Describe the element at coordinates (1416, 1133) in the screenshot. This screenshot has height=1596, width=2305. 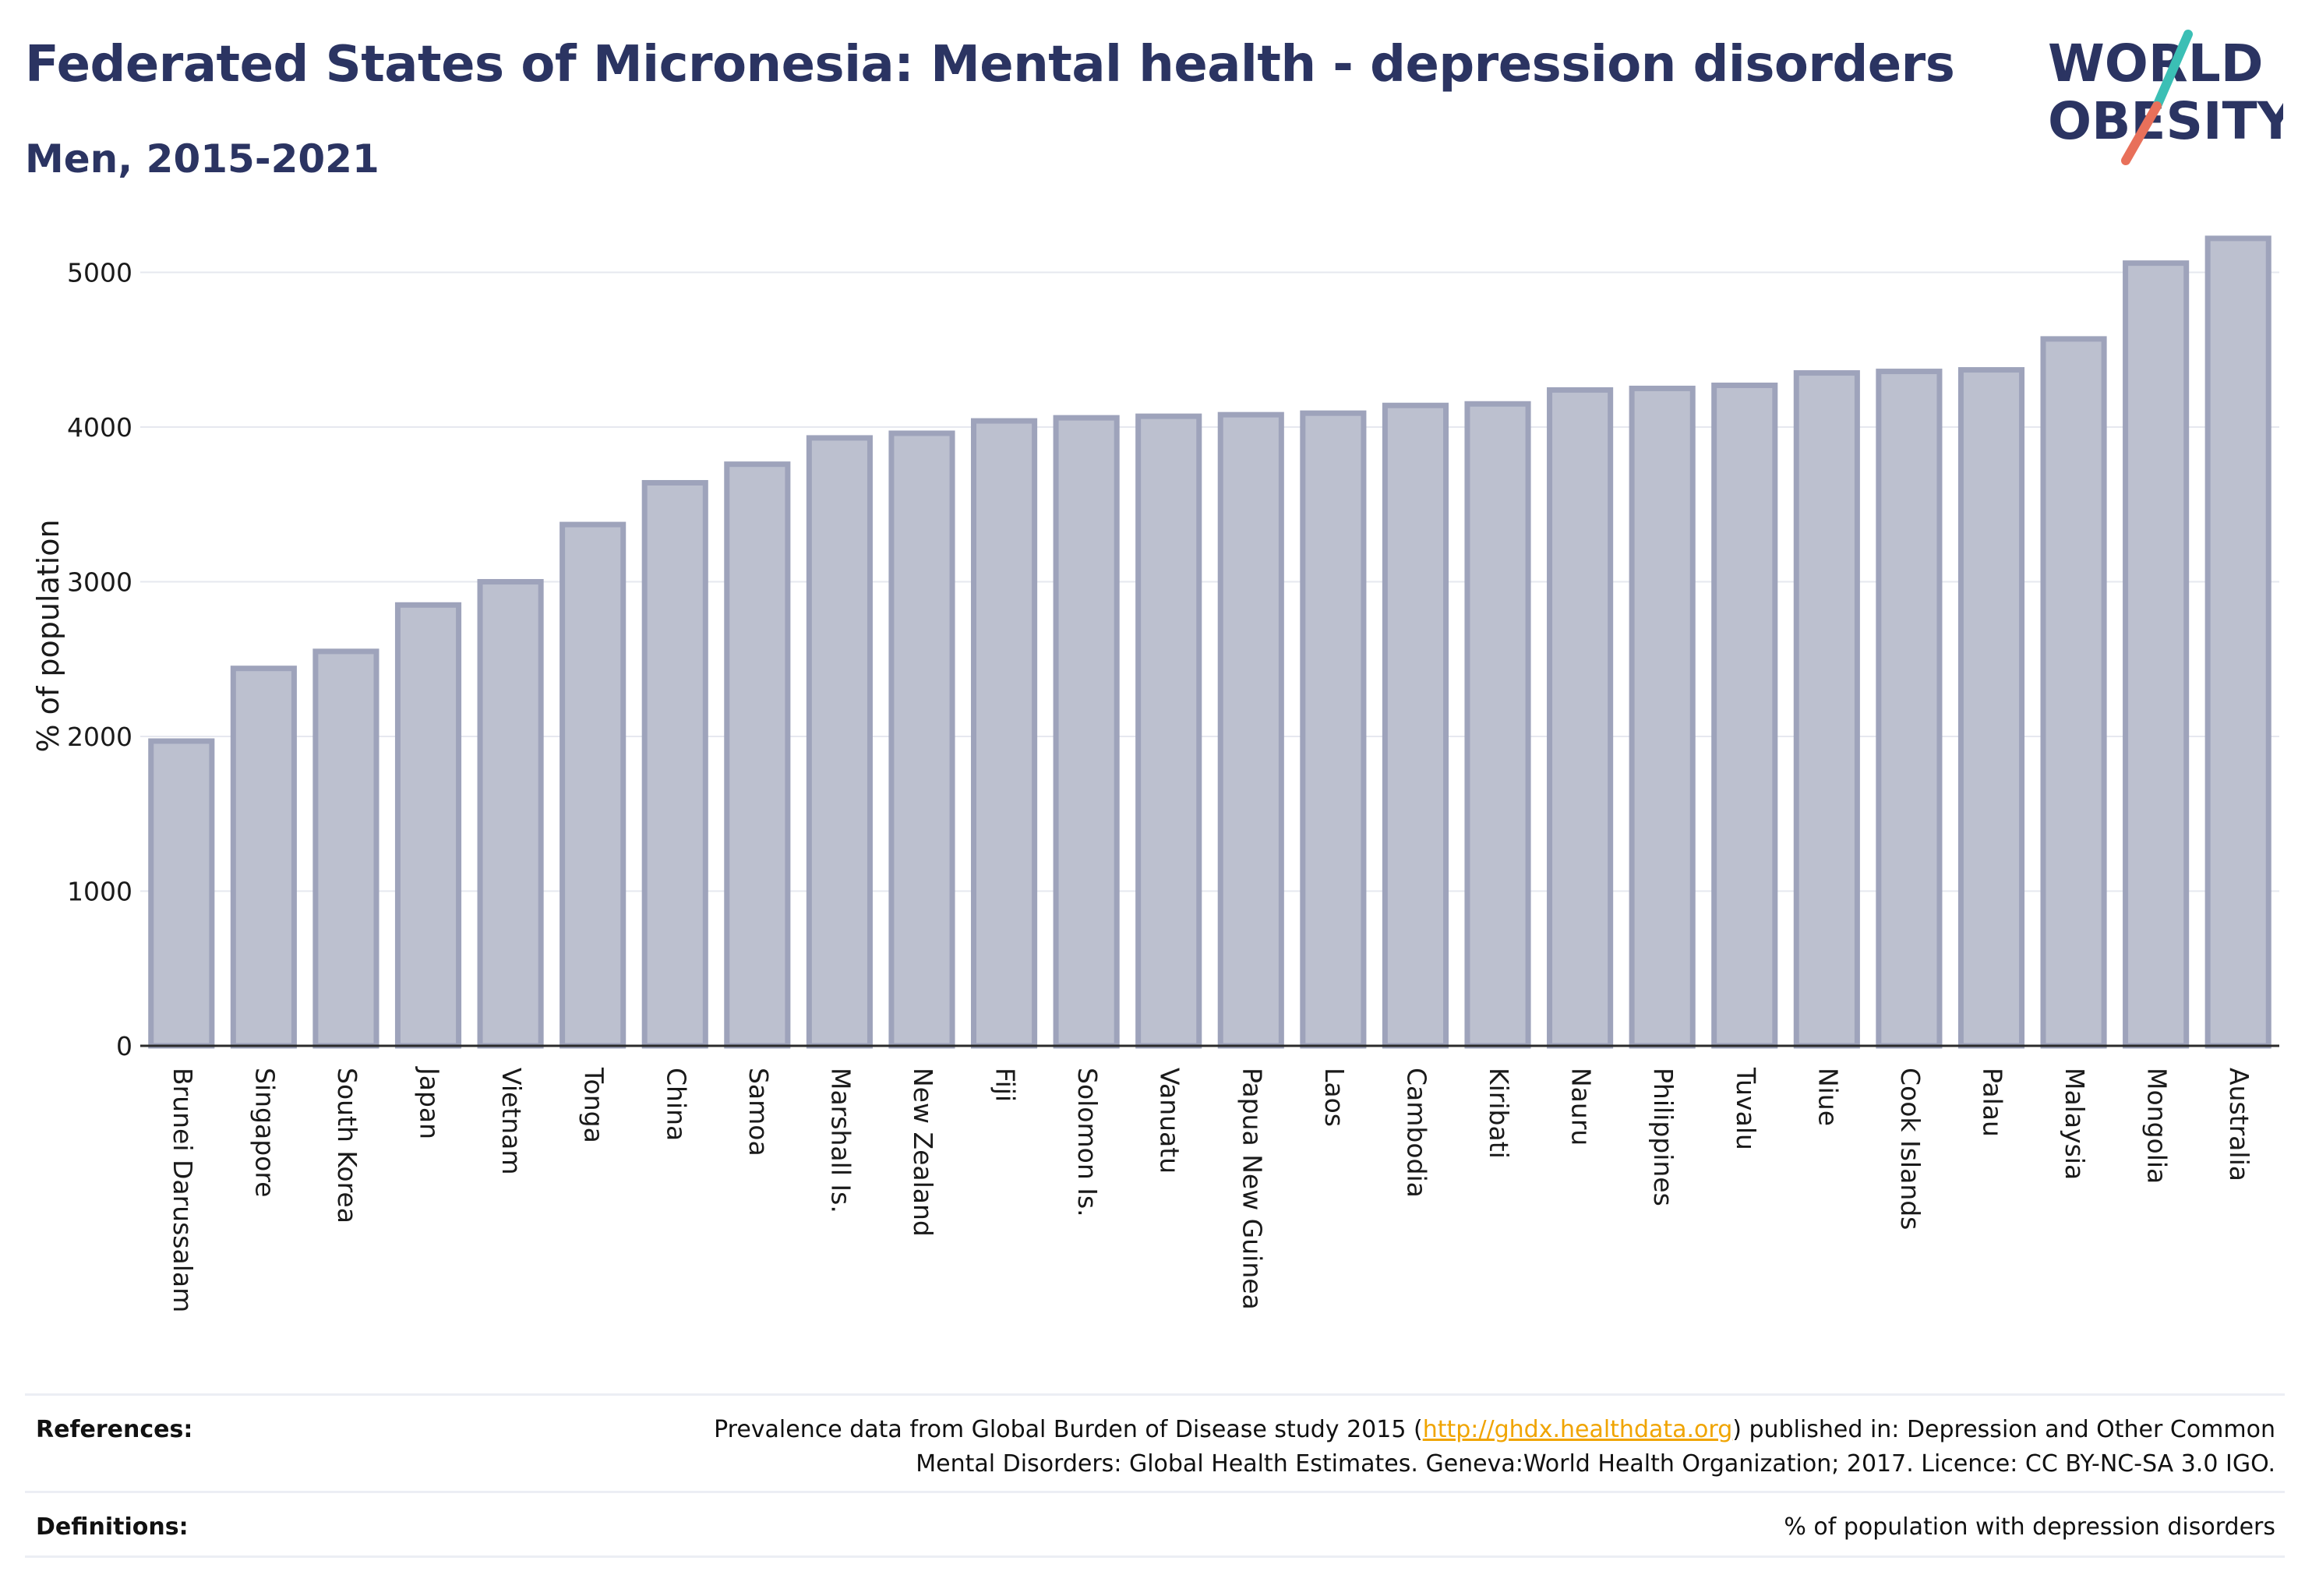
I see `x-tick-label: Cambodia` at that location.